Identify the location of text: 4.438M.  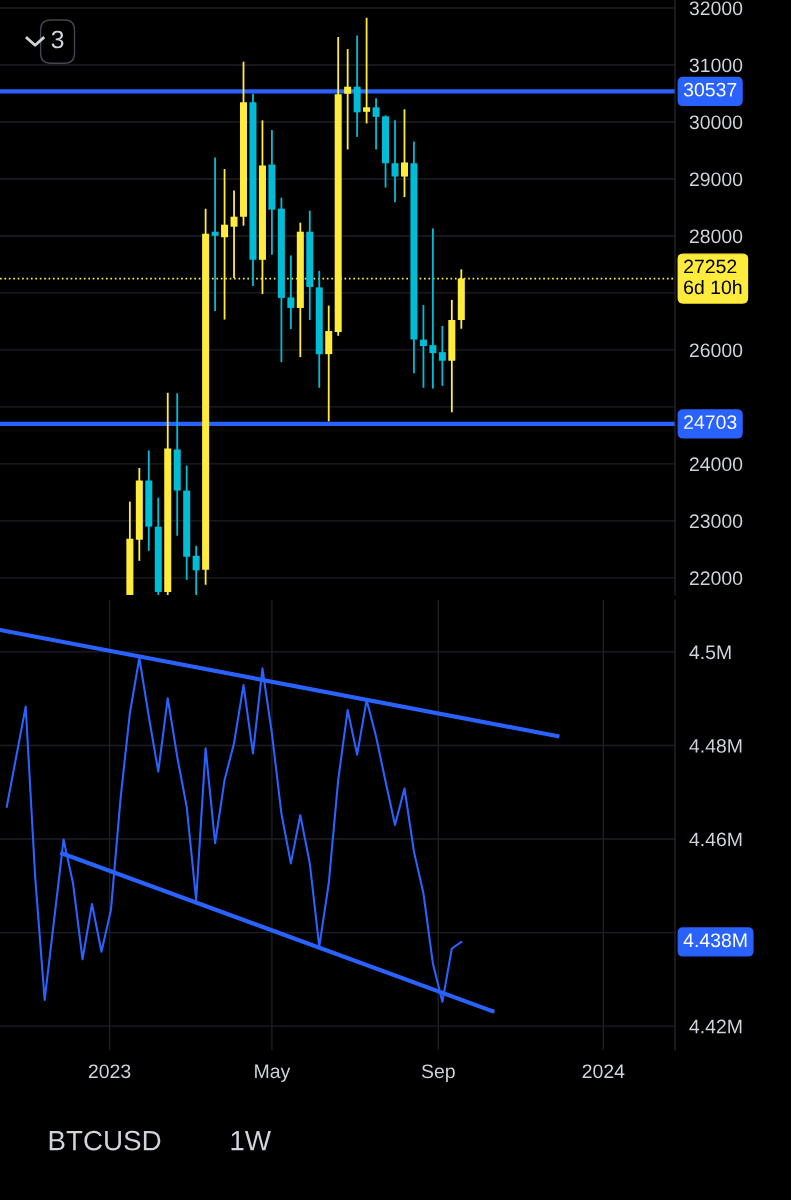
(715, 940).